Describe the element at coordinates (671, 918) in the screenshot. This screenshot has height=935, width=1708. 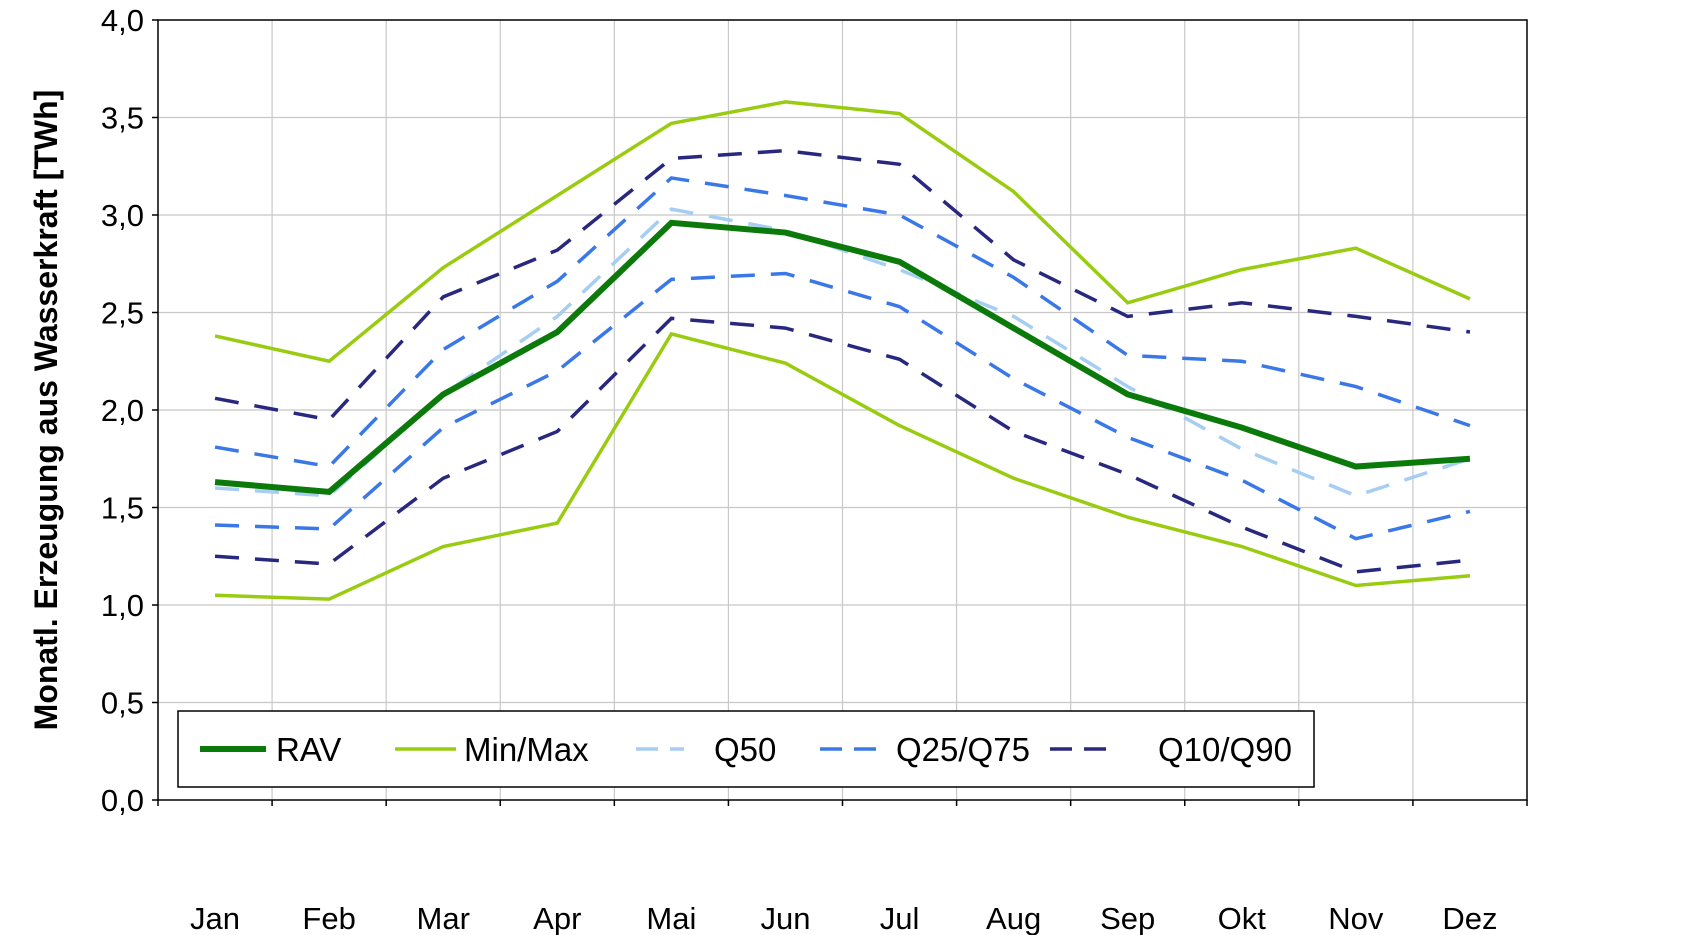
I see `x-tick-label: Mai` at that location.